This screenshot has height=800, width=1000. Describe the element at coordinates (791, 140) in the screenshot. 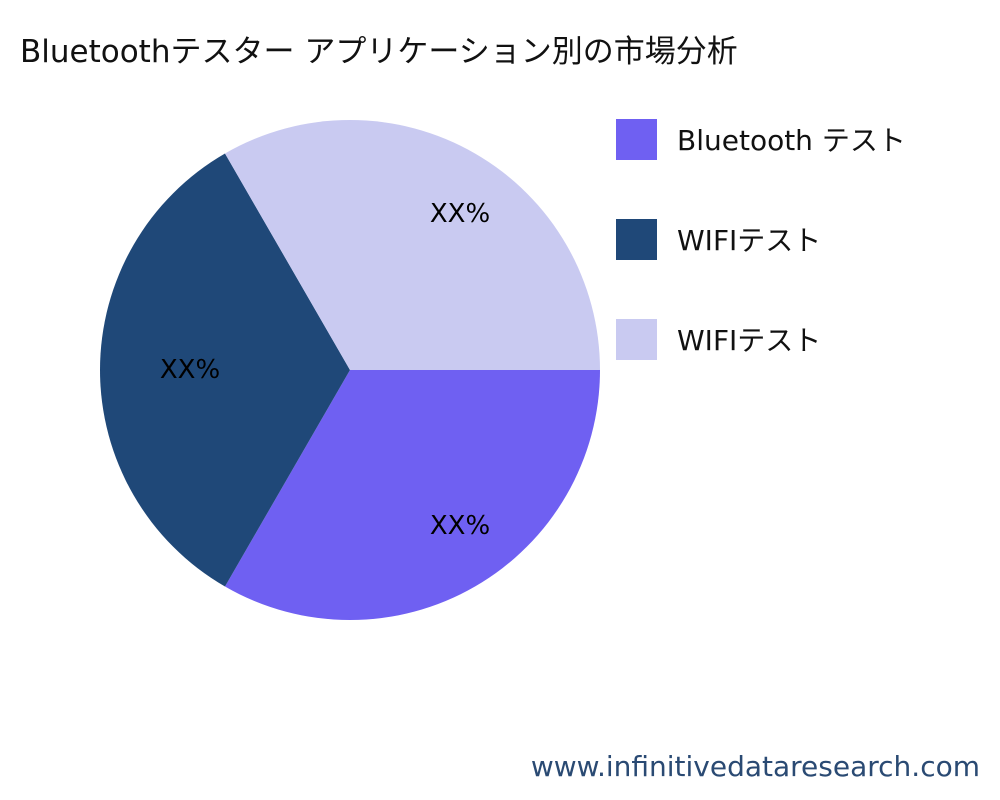

I see `legend-label: Bluetooth テスト` at that location.